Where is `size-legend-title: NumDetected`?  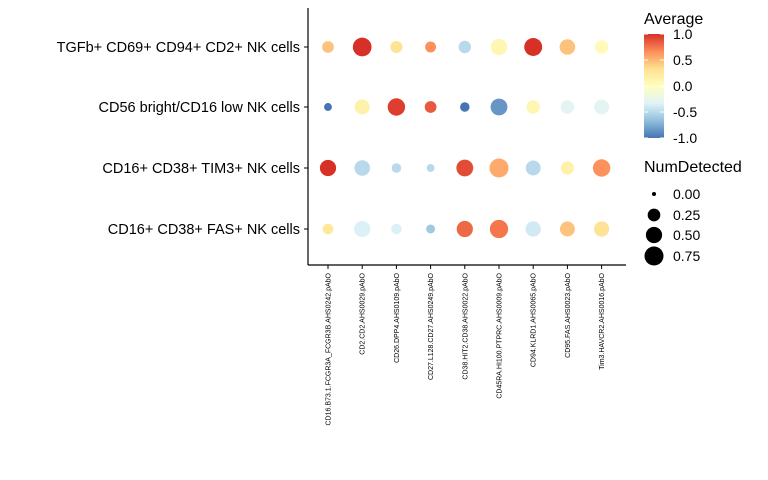 size-legend-title: NumDetected is located at coordinates (693, 167).